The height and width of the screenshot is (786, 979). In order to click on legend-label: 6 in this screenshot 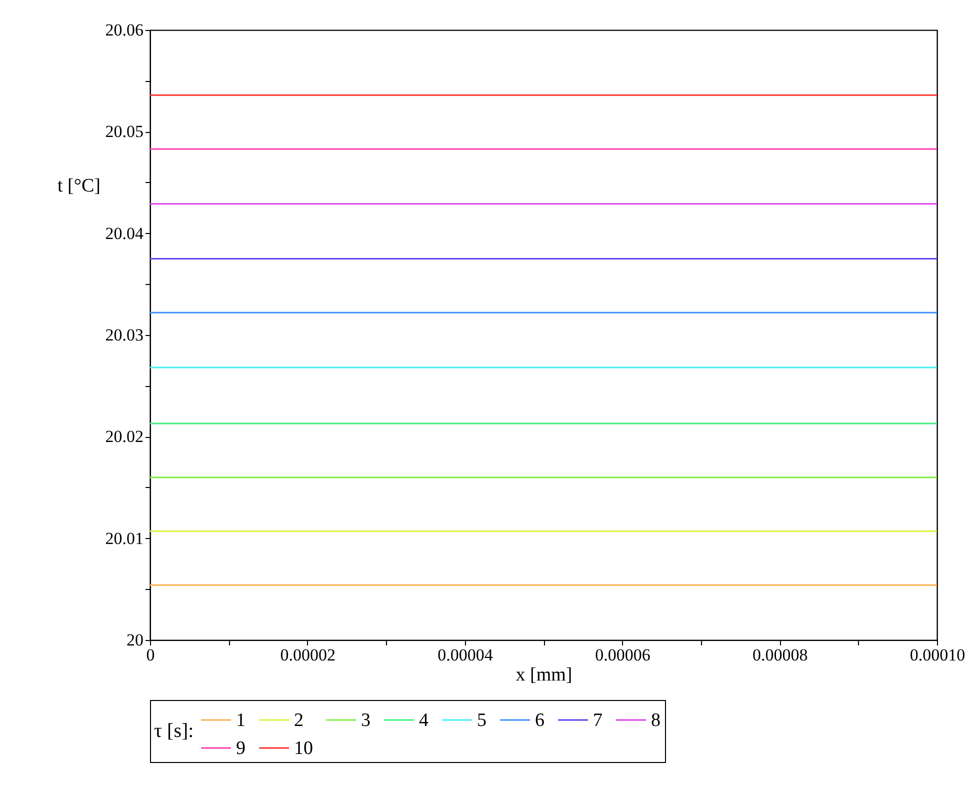, I will do `click(539, 720)`.